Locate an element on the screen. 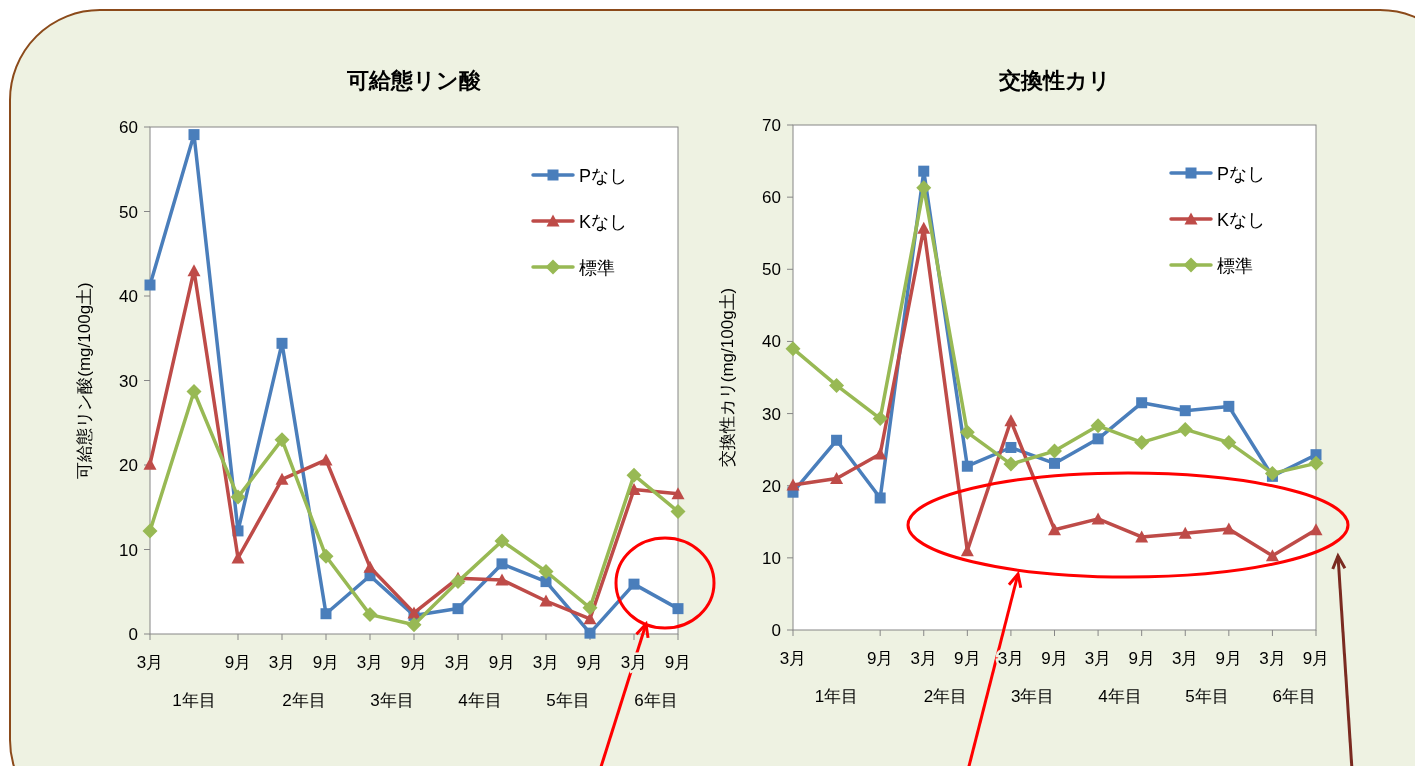 The image size is (1415, 766). y-axis-title: 可給態リン酸(mg/100g土) is located at coordinates (84, 380).